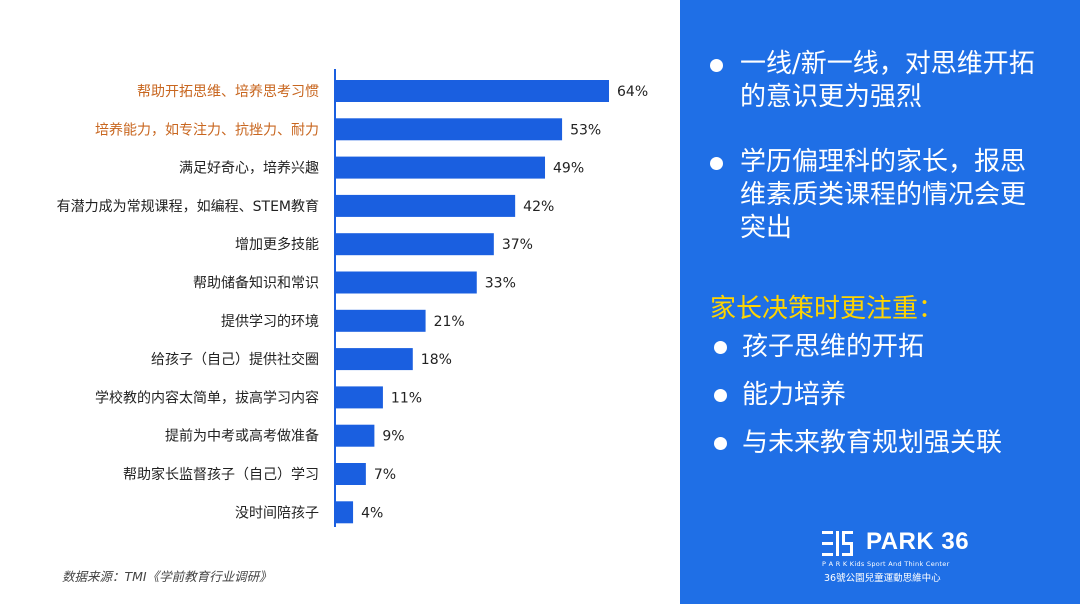 This screenshot has height=604, width=1080. Describe the element at coordinates (277, 244) in the screenshot. I see `category-label: 增加更多技能` at that location.